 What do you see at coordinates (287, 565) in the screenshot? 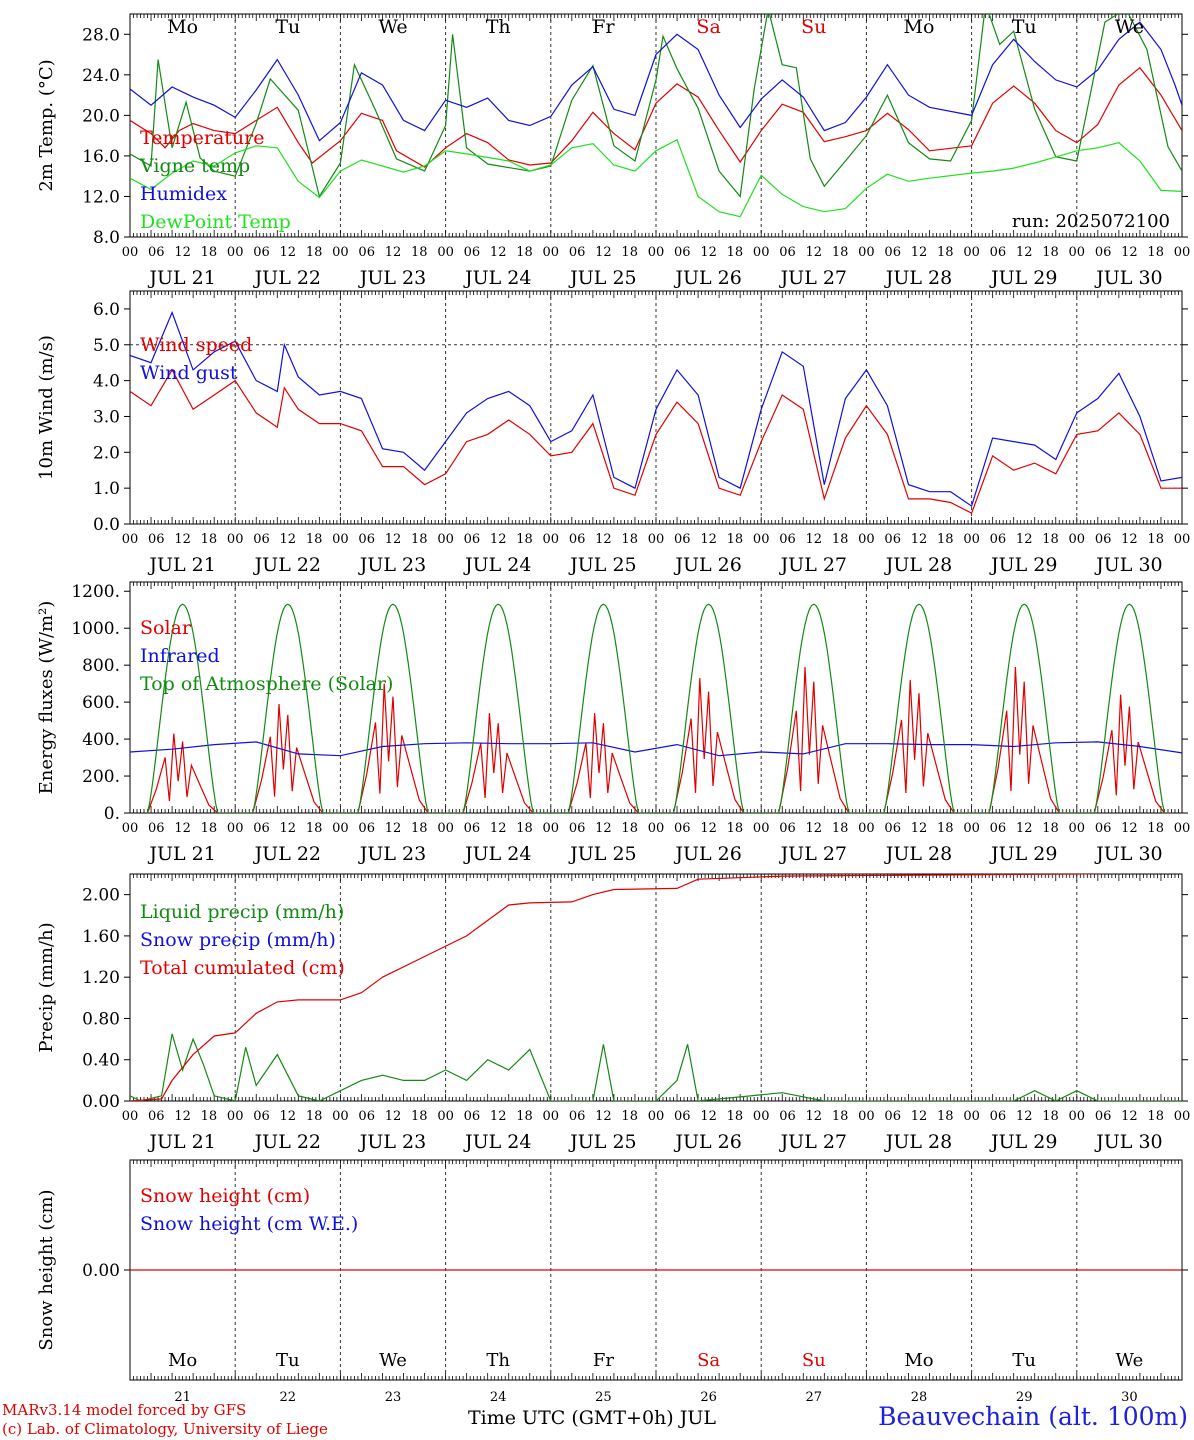
I see `date-label: JUL 22` at bounding box center [287, 565].